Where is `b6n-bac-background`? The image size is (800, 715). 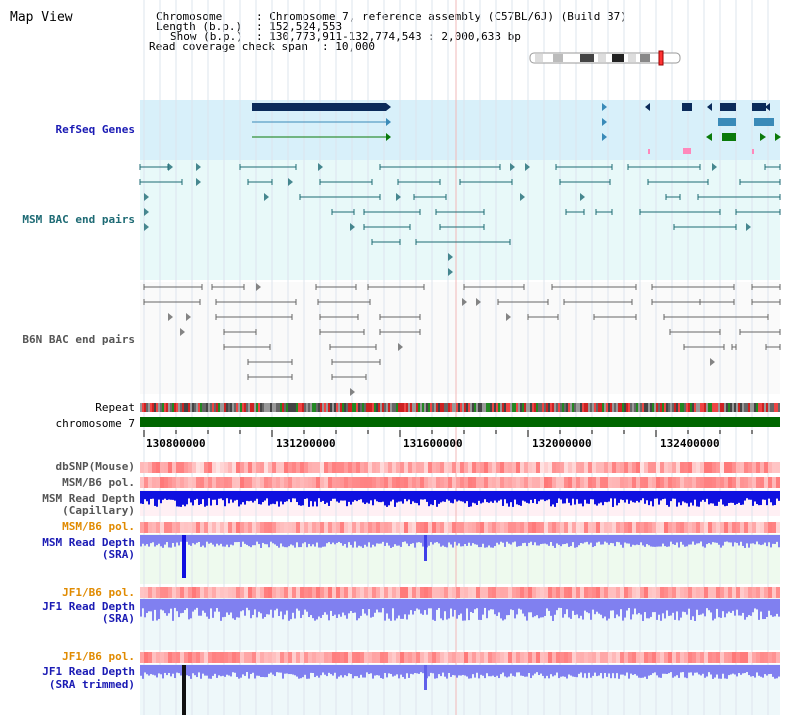 b6n-bac-background is located at coordinates (460, 338).